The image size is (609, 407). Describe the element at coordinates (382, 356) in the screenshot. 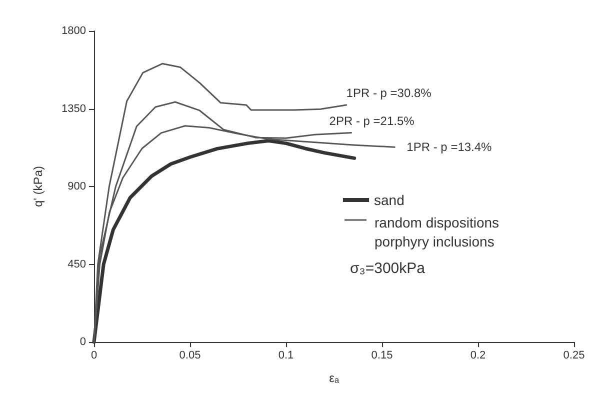

I see `x-tick-label: 0.15` at that location.